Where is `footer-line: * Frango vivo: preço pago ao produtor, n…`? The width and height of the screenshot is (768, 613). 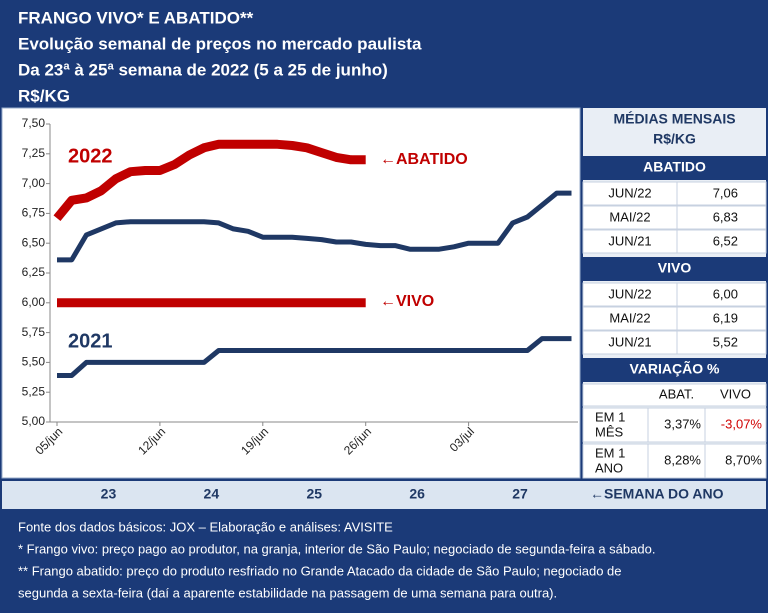
footer-line: * Frango vivo: preço pago ao produtor, n… is located at coordinates (336, 548).